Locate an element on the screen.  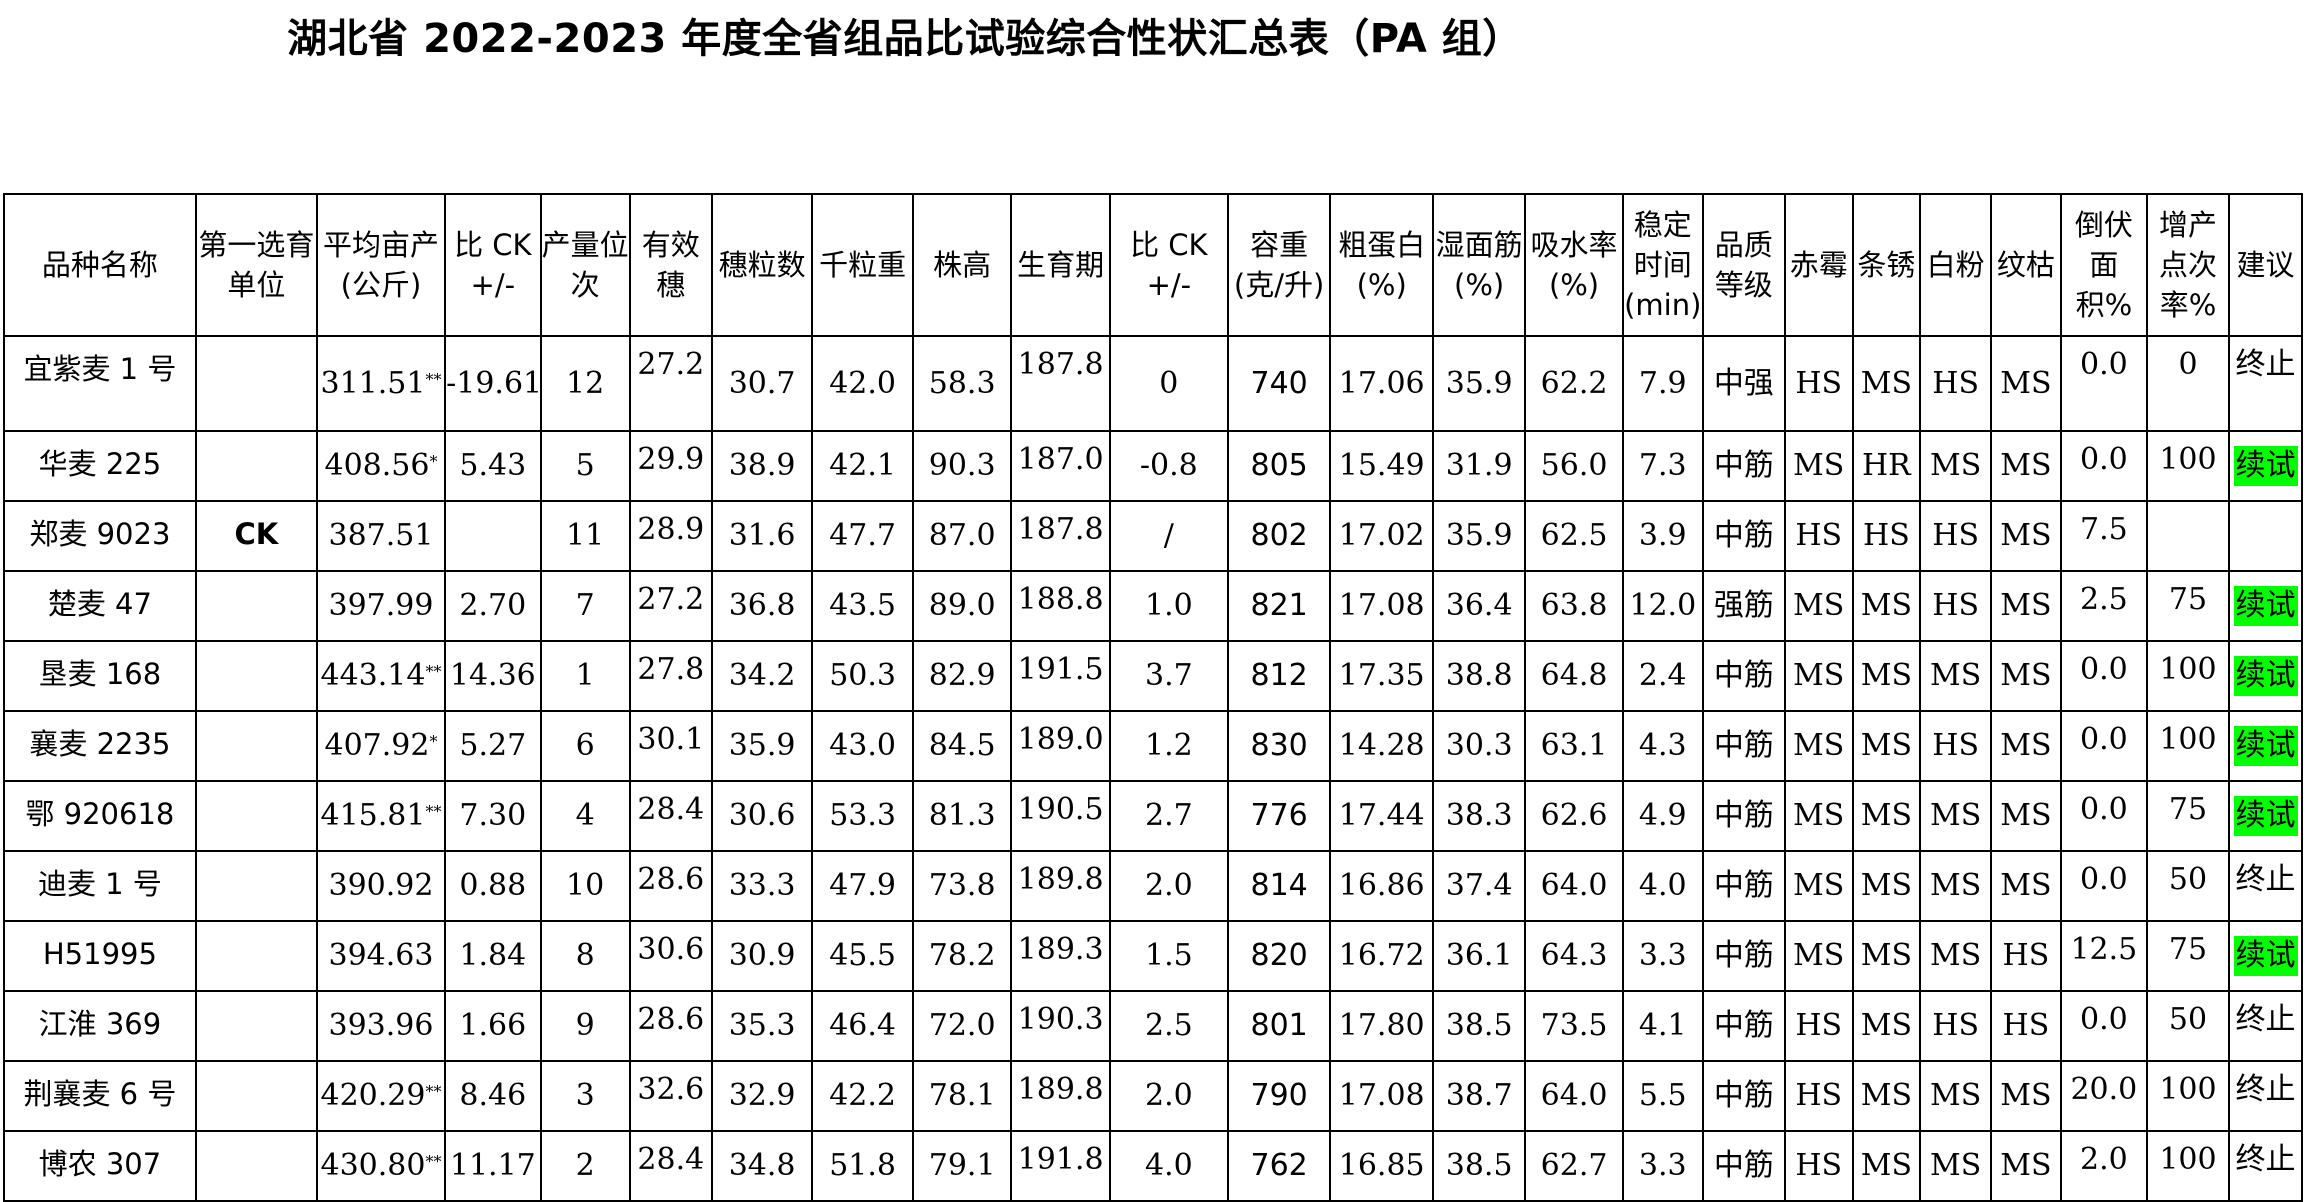
absorb-cell: 62.7 is located at coordinates (1574, 1166).